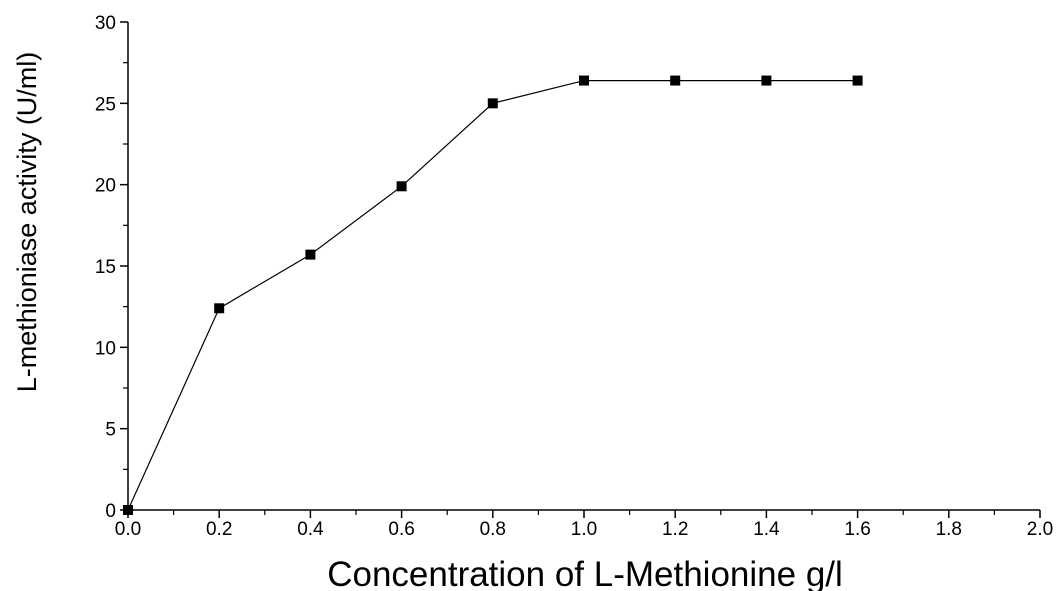 Image resolution: width=1063 pixels, height=591 pixels. What do you see at coordinates (857, 529) in the screenshot?
I see `x-tick-label: 1.6` at bounding box center [857, 529].